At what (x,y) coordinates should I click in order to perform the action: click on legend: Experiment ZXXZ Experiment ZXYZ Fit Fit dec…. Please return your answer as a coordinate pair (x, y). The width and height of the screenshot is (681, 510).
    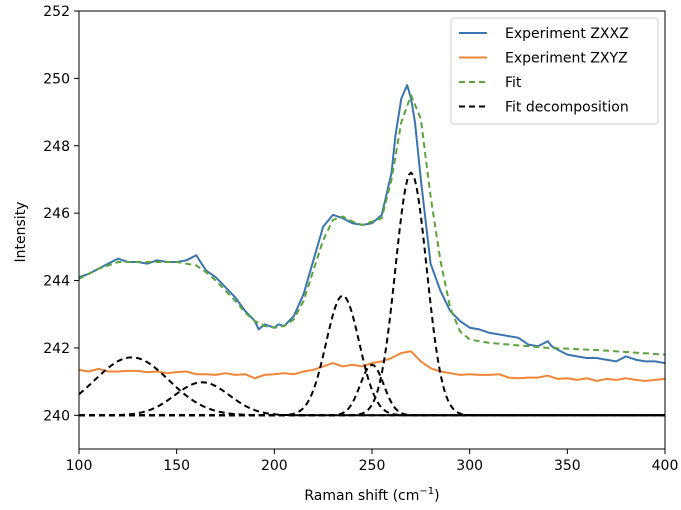
    Looking at the image, I should click on (554, 71).